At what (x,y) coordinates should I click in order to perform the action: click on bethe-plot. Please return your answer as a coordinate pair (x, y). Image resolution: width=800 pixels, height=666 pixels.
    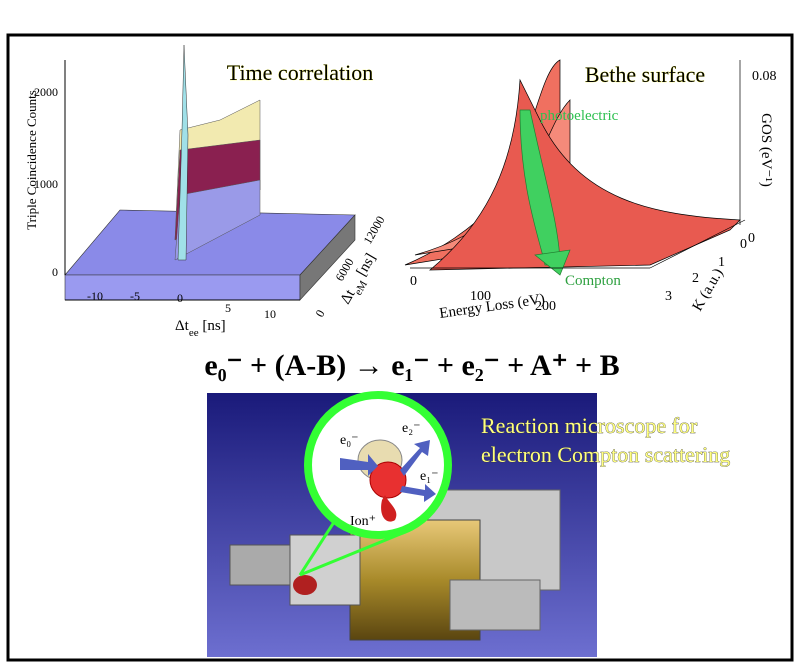
    Looking at the image, I should click on (575, 167).